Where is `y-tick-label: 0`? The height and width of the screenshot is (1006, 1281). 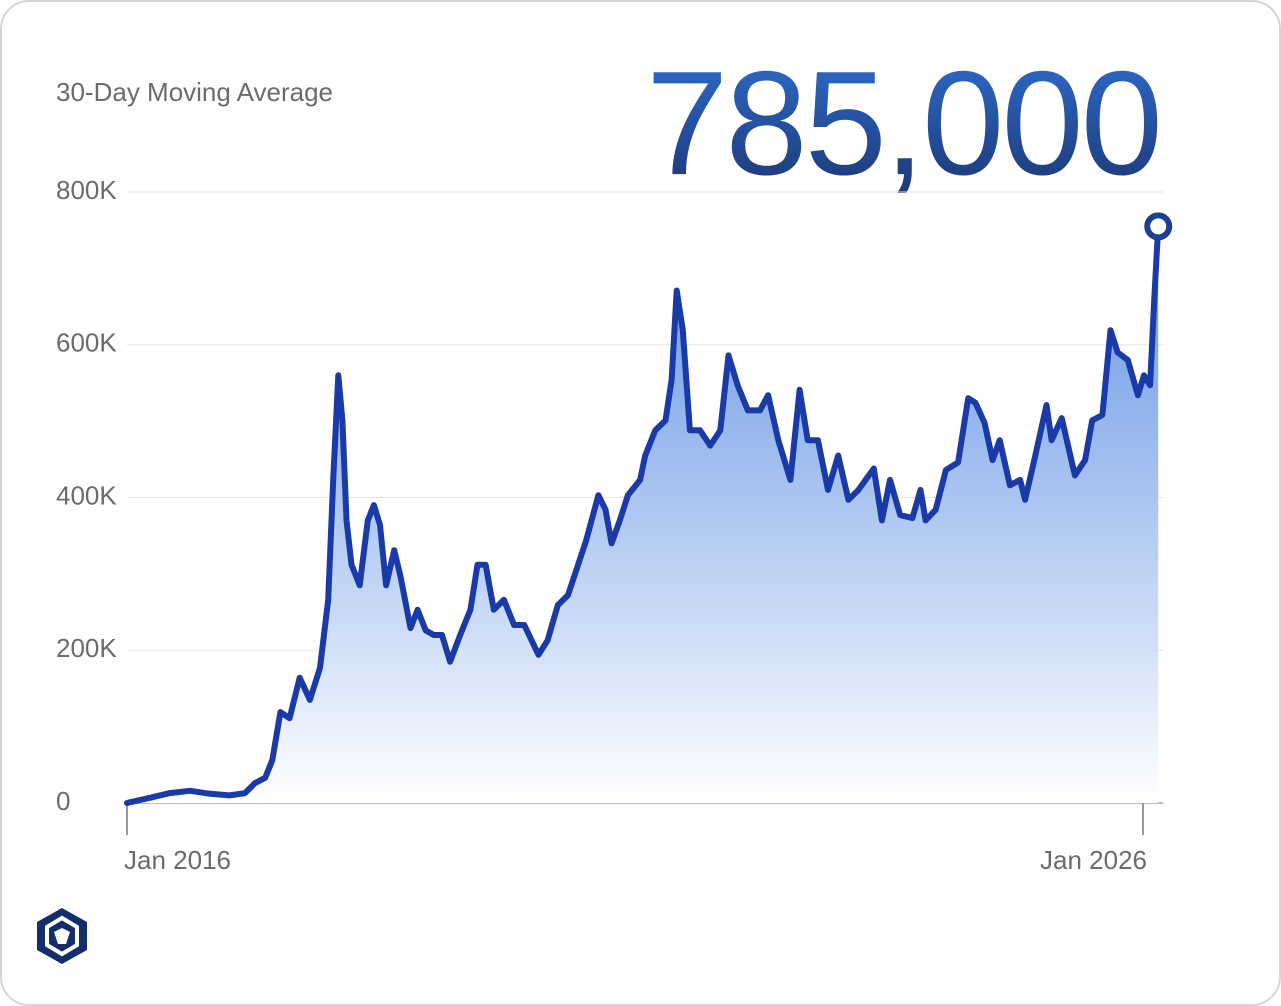 y-tick-label: 0 is located at coordinates (63, 801).